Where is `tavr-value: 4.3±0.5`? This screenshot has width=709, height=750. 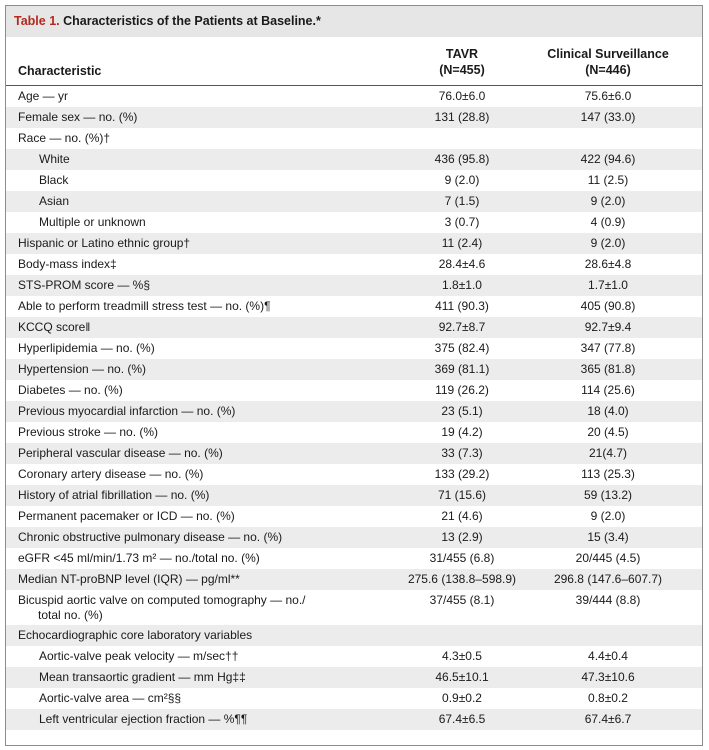 tavr-value: 4.3±0.5 is located at coordinates (462, 656).